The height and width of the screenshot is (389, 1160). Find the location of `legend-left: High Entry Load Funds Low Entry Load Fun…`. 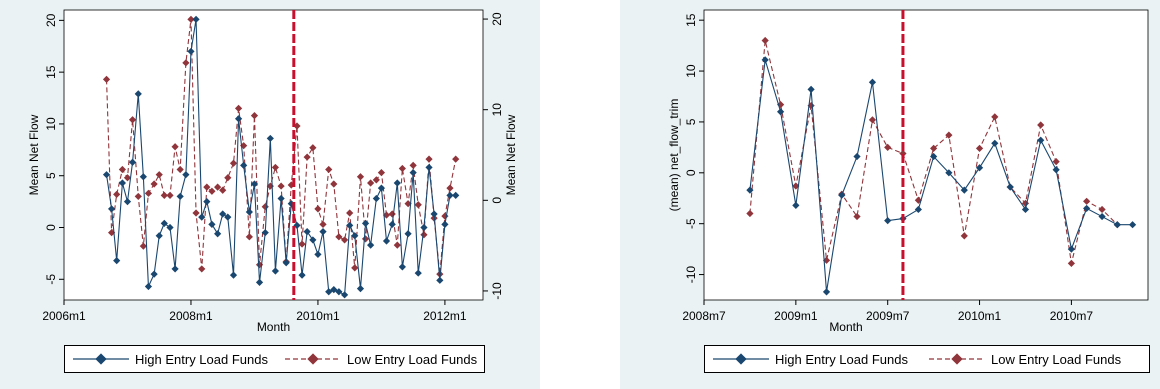

legend-left: High Entry Load Funds Low Entry Load Fun… is located at coordinates (274, 359).